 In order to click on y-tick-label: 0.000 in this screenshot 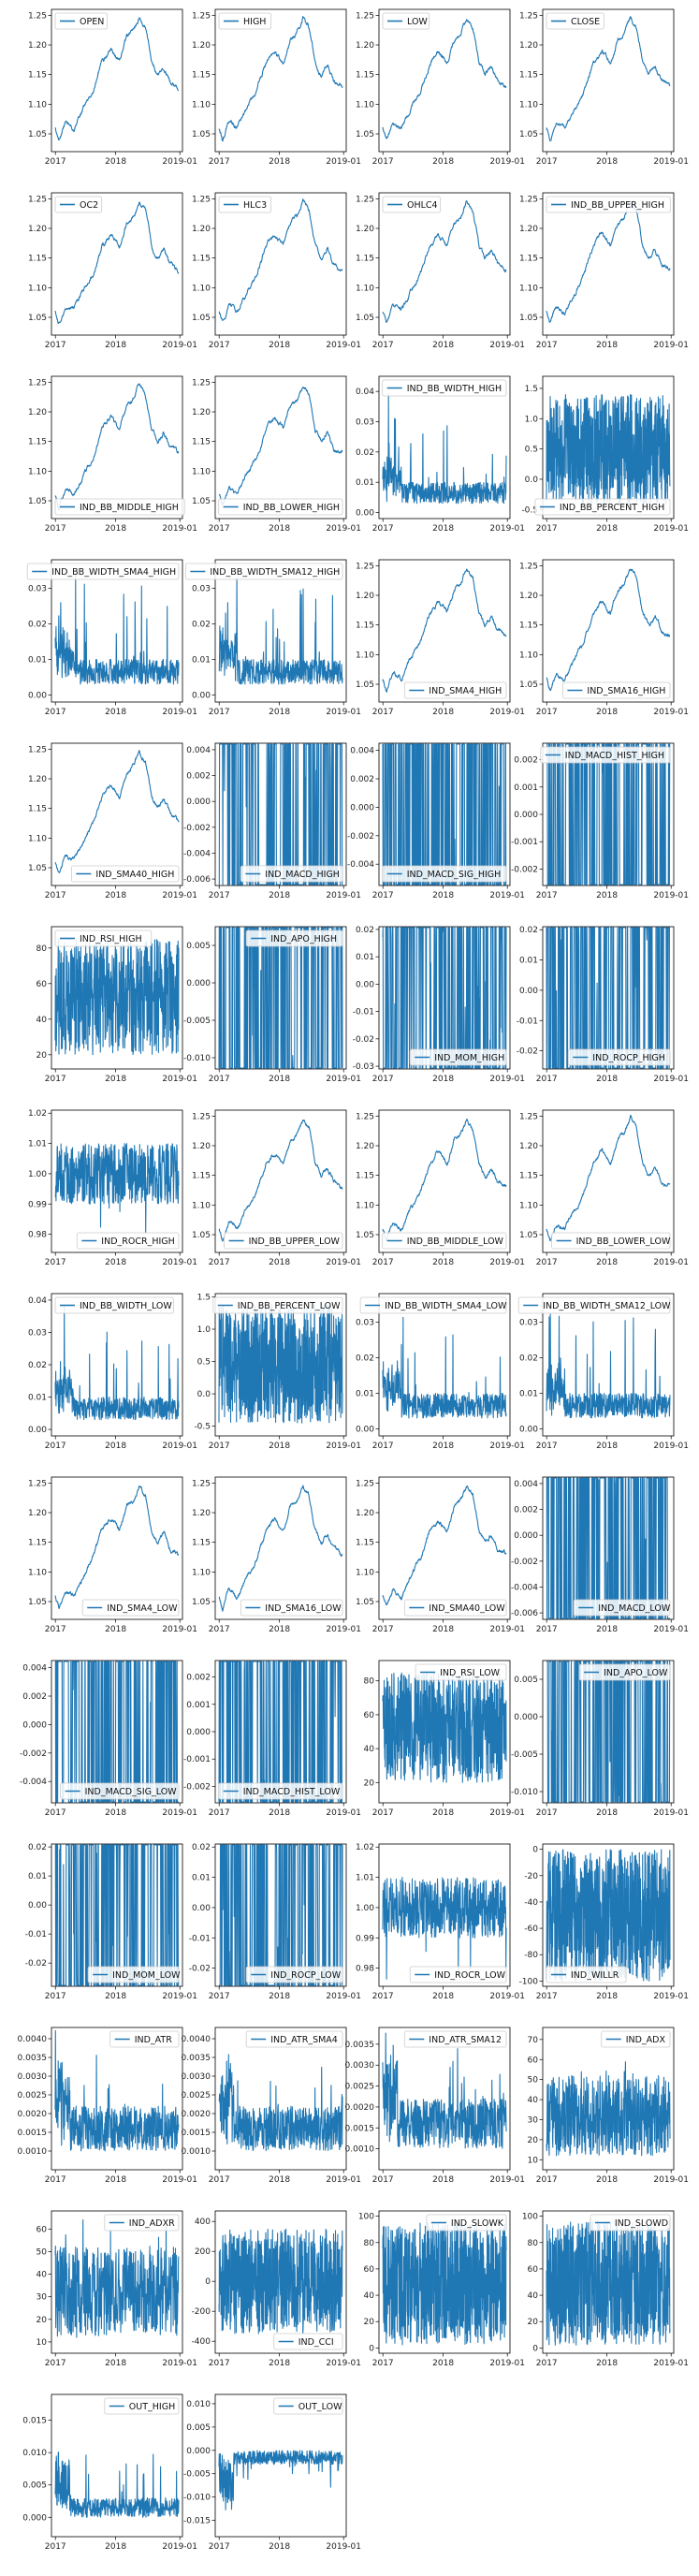, I will do `click(362, 807)`.